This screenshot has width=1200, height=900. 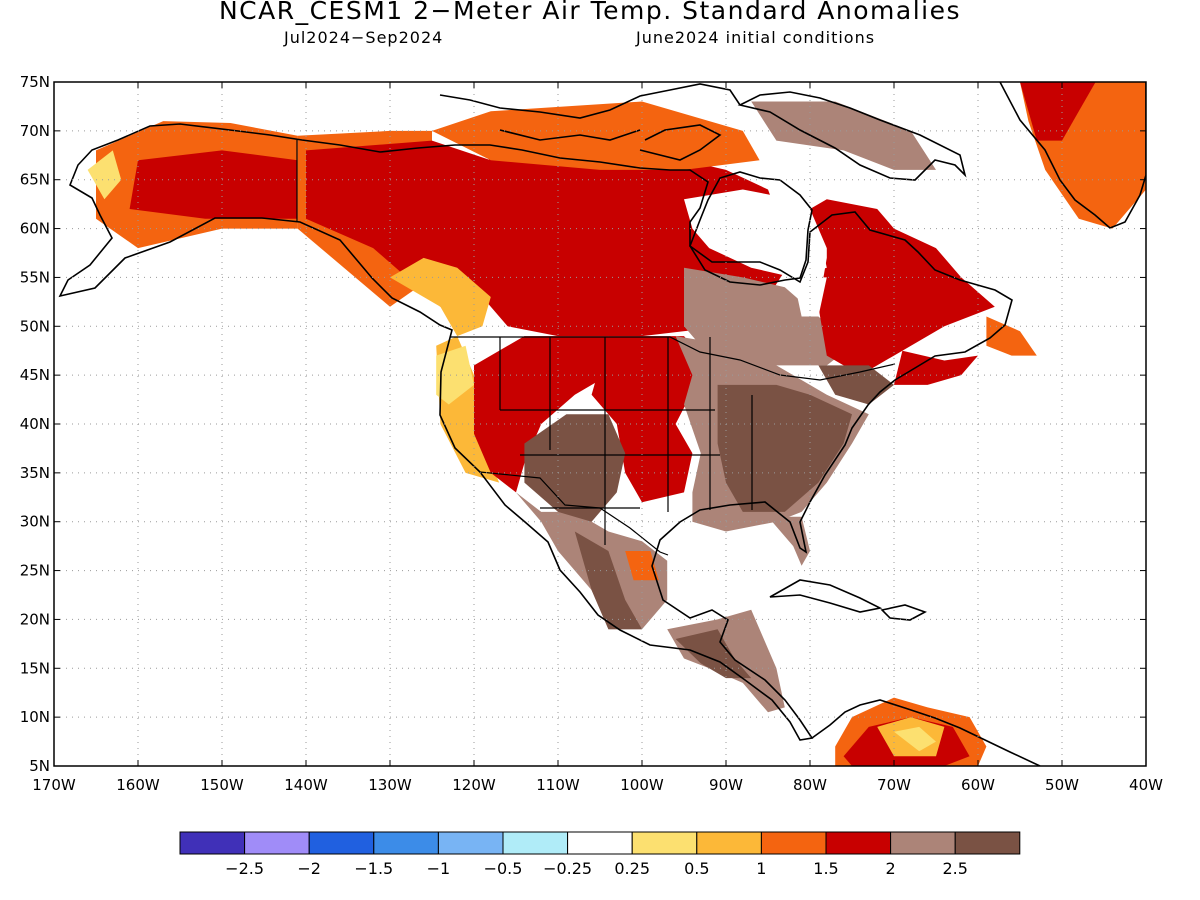 I want to click on anomaly-baffin-brown, so click(x=843, y=135).